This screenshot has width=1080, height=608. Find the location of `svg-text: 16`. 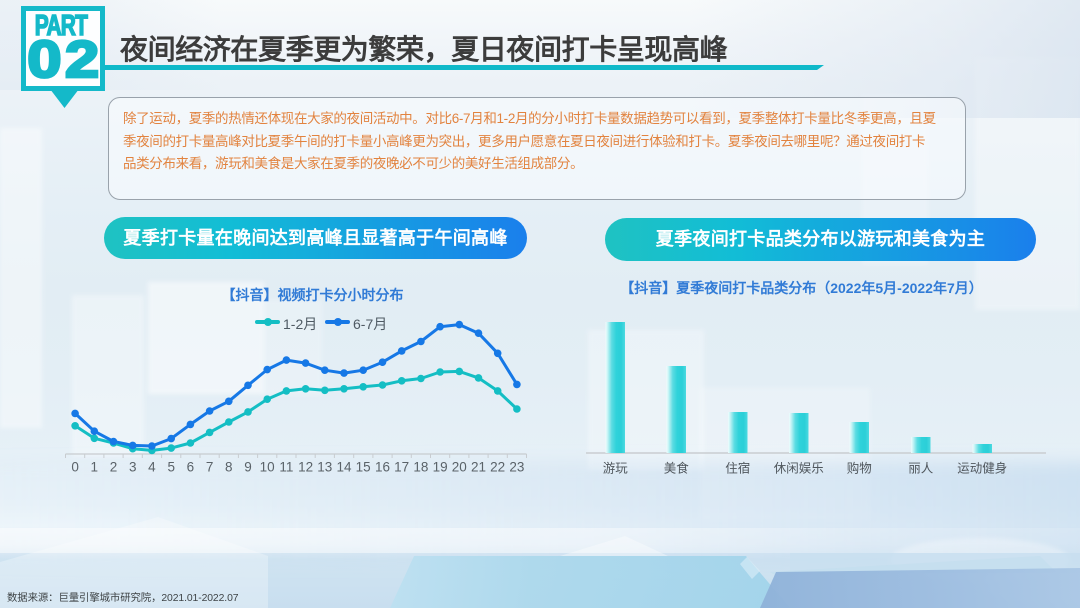

svg-text: 16 is located at coordinates (382, 467).